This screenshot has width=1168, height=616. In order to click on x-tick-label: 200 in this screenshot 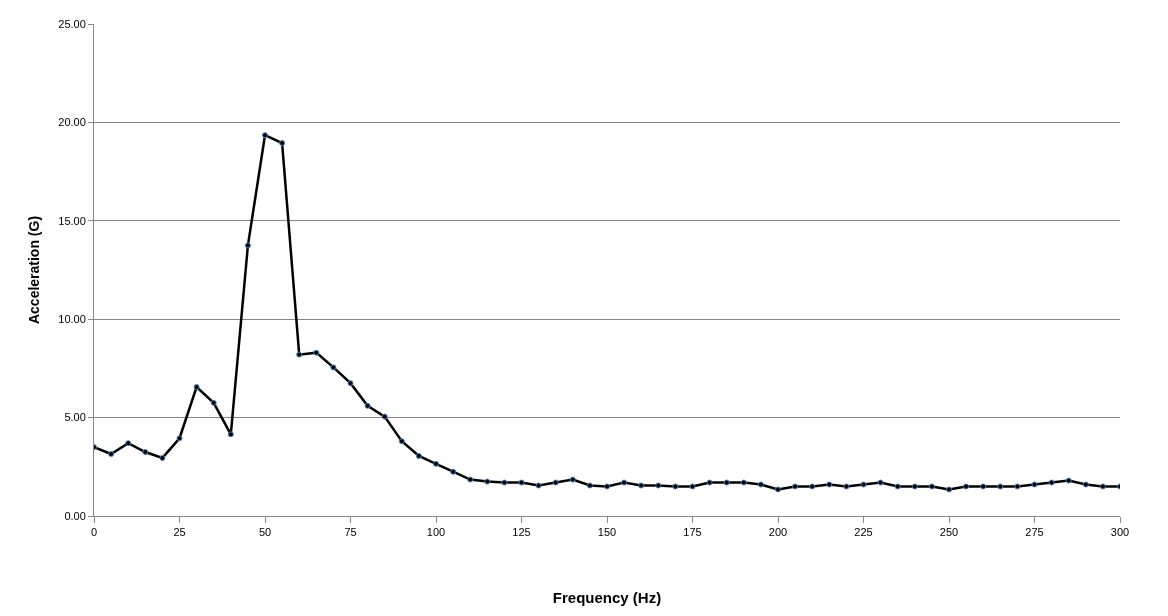, I will do `click(778, 532)`.